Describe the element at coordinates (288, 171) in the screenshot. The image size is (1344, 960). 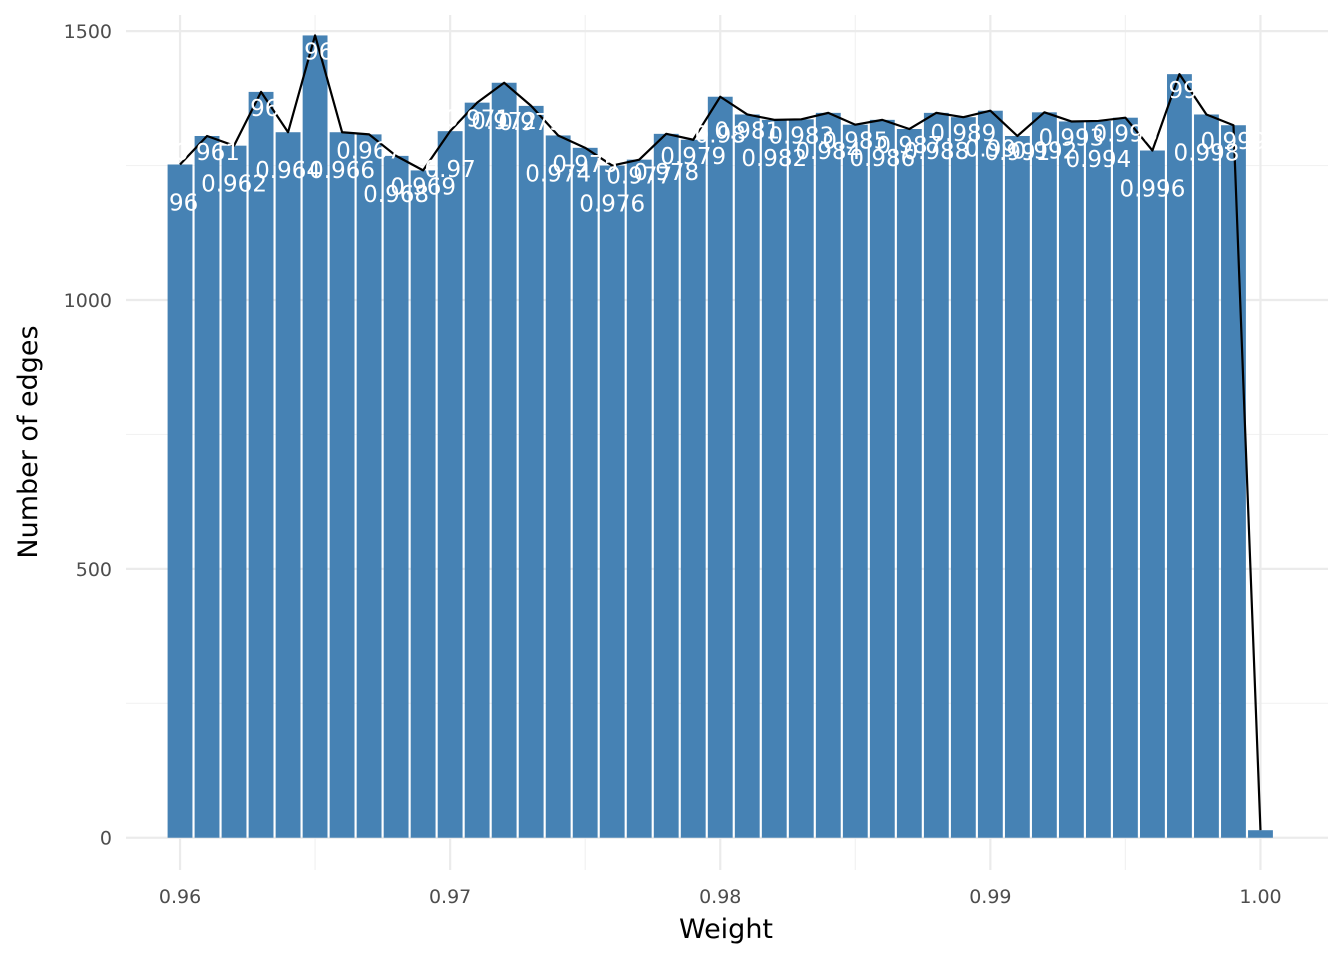
I see `bar-label: 0.964` at that location.